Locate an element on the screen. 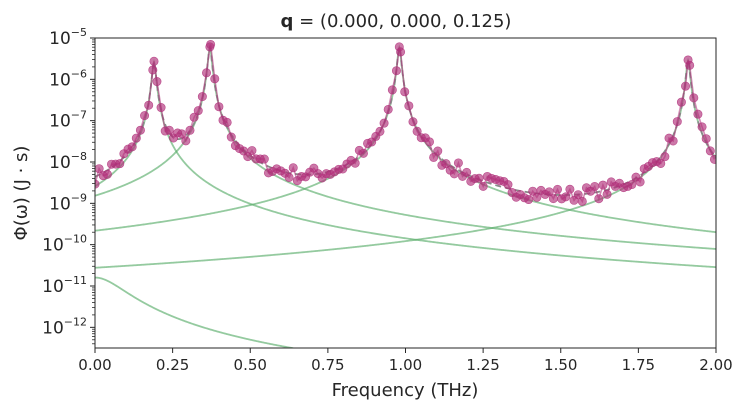  y-tick-label: 10⁻⁷ is located at coordinates (68, 120).